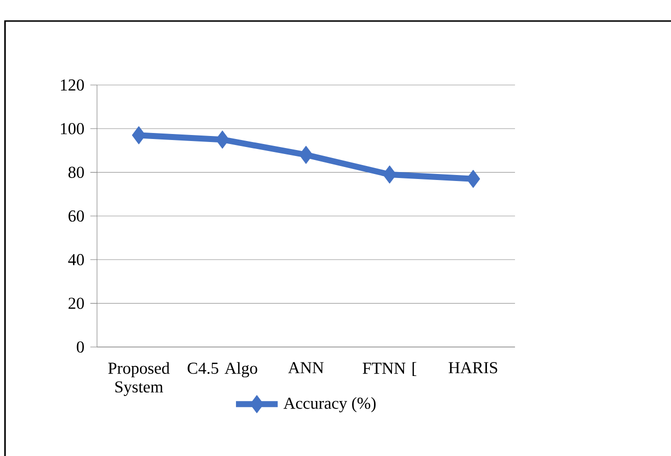 The width and height of the screenshot is (671, 456). I want to click on y-tick-label: 40, so click(76, 260).